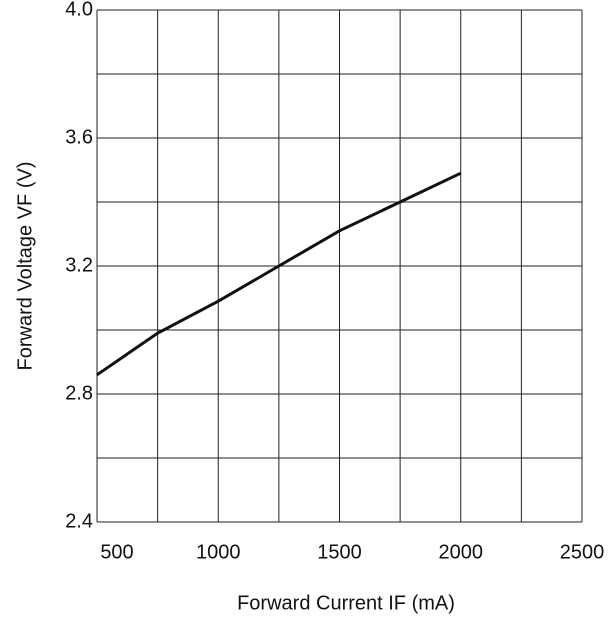  What do you see at coordinates (116, 552) in the screenshot?
I see `x-tick-label: 500` at bounding box center [116, 552].